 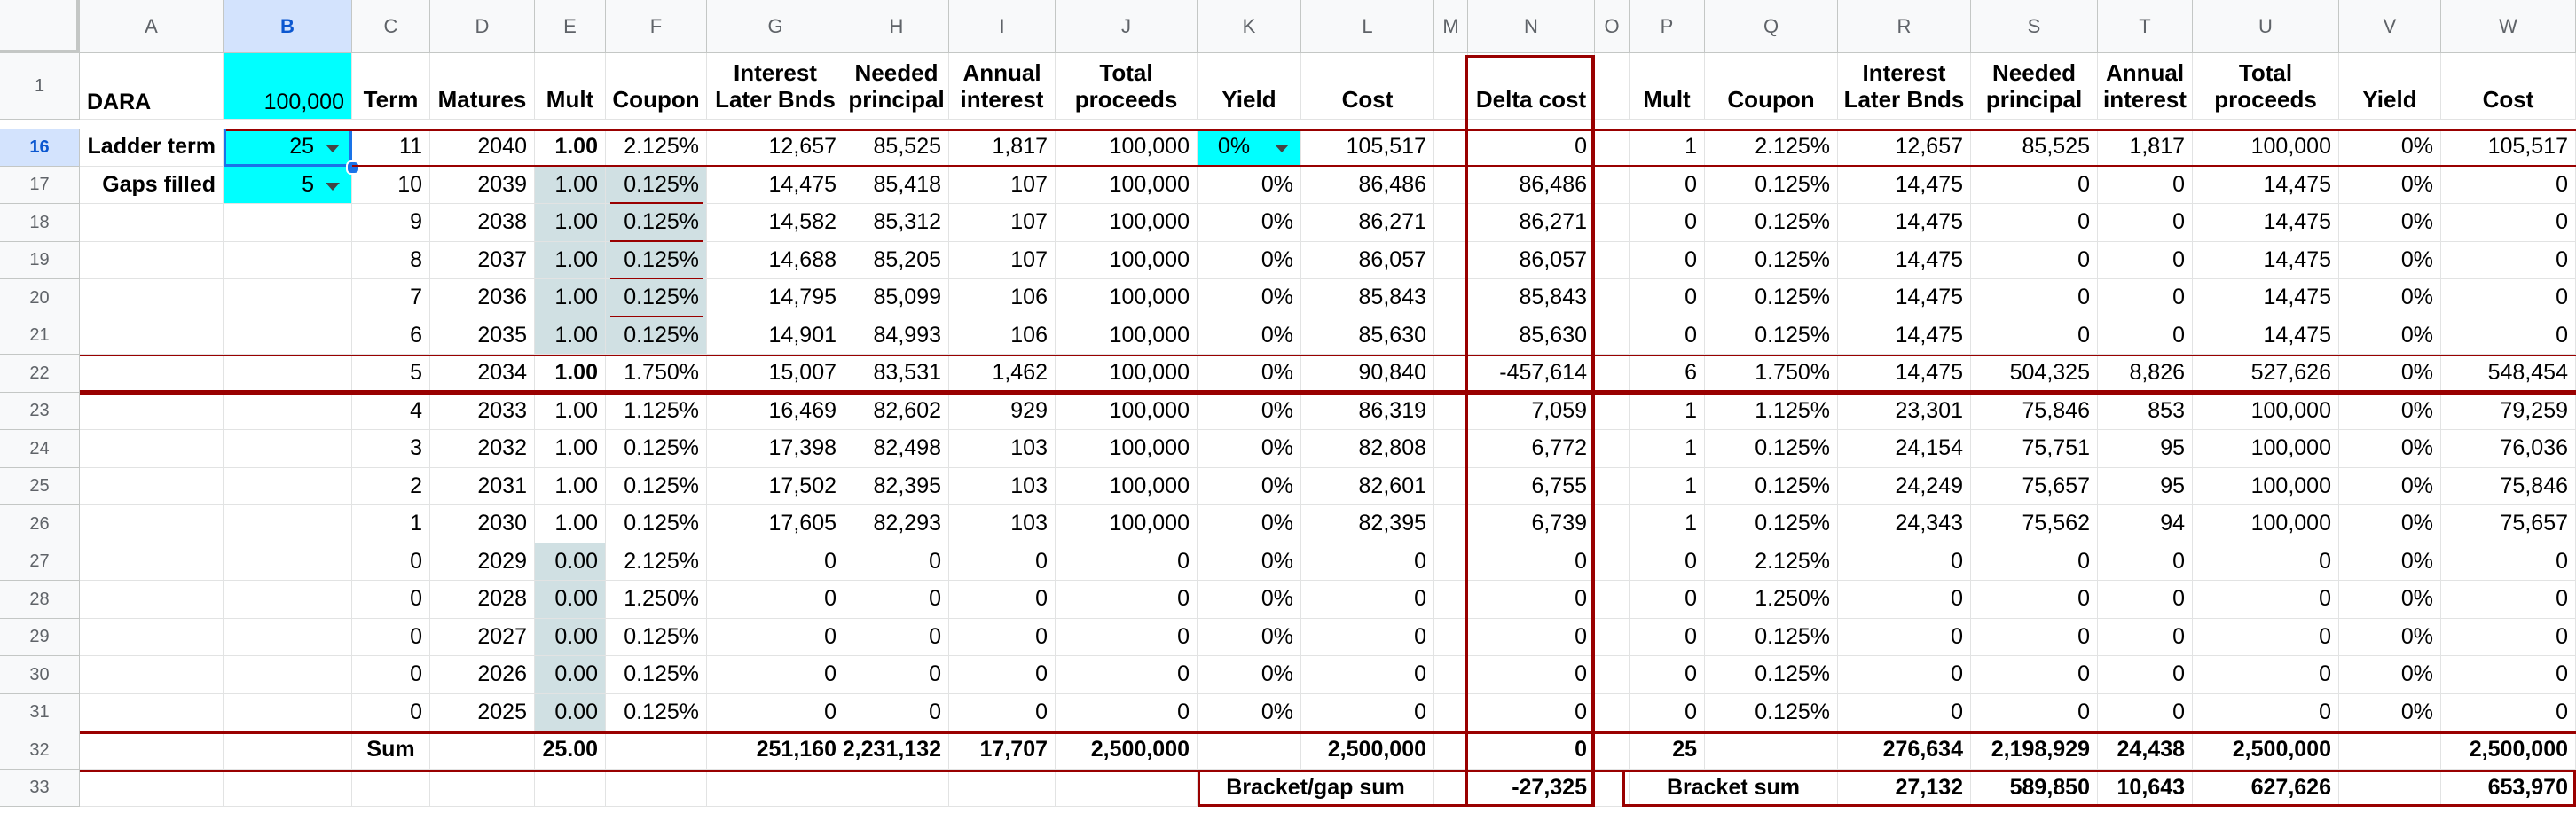 What do you see at coordinates (152, 486) in the screenshot?
I see `cell-a25` at bounding box center [152, 486].